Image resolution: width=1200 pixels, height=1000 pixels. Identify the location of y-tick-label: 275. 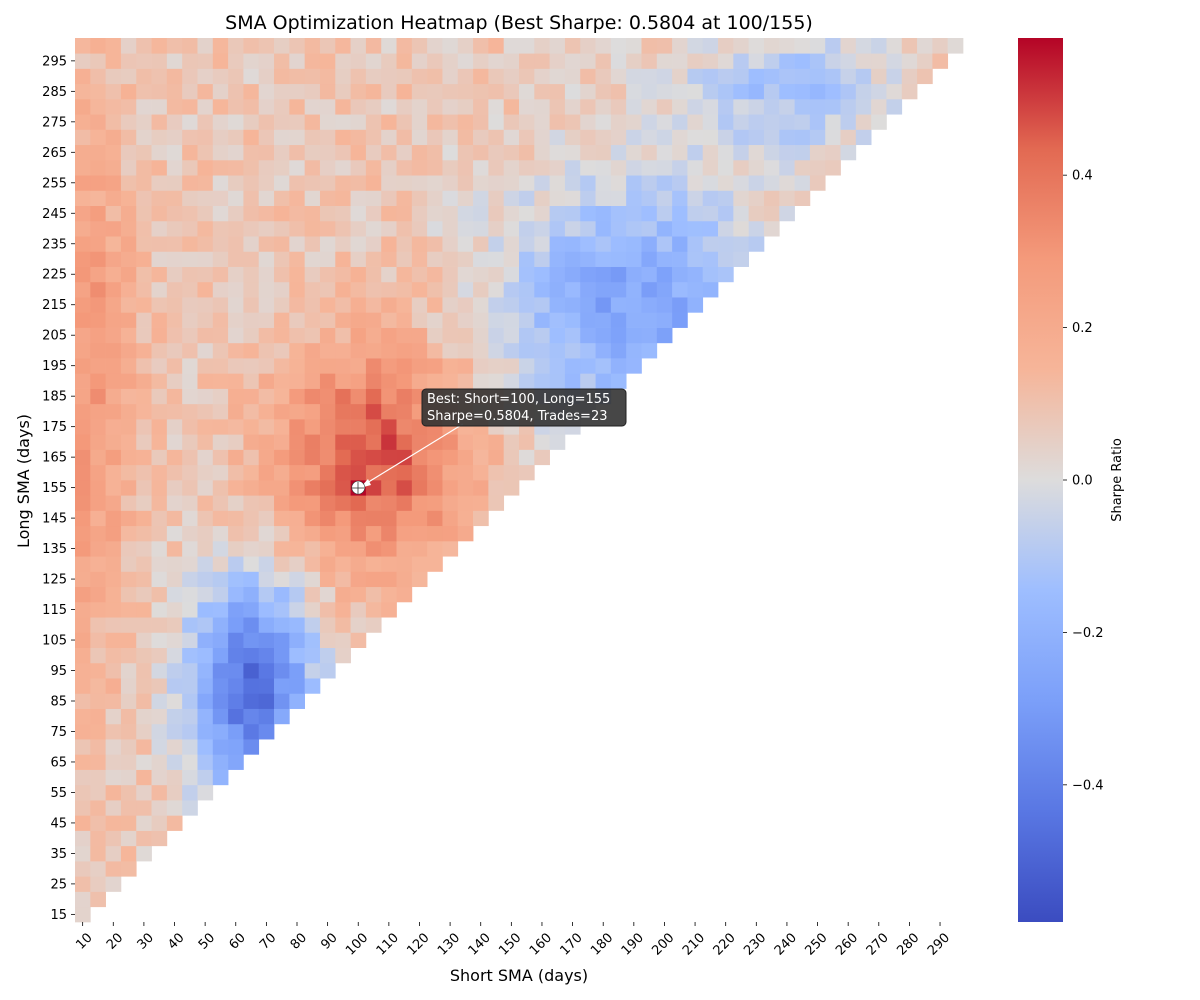
(54, 122).